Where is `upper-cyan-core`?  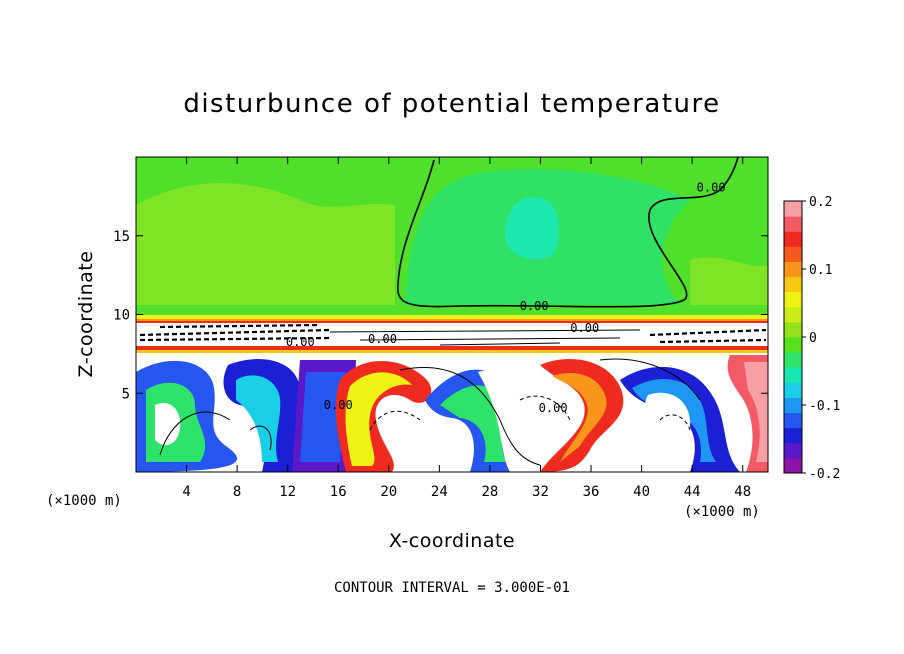
upper-cyan-core is located at coordinates (532, 228).